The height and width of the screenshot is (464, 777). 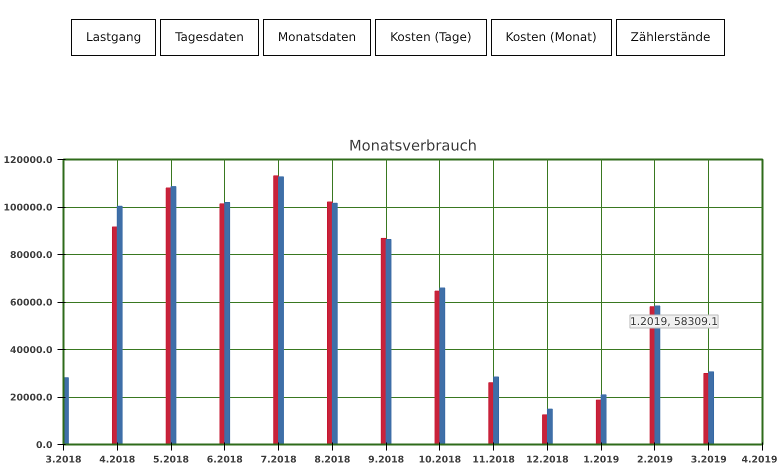 I want to click on x-tick-label: 9.2018, so click(x=386, y=459).